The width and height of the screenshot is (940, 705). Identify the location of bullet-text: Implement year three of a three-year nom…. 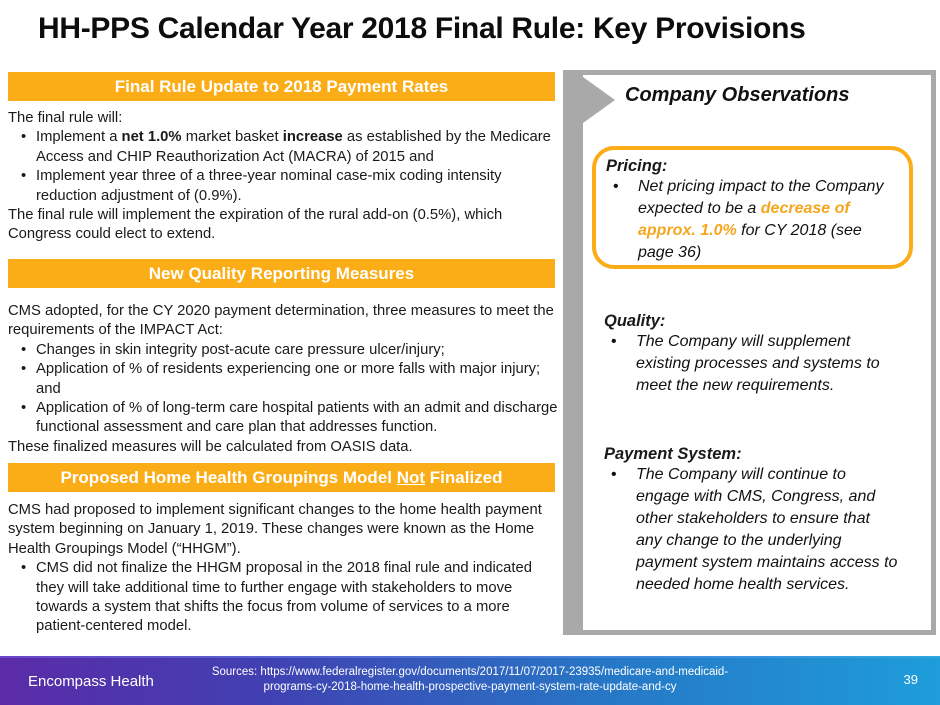
(269, 186).